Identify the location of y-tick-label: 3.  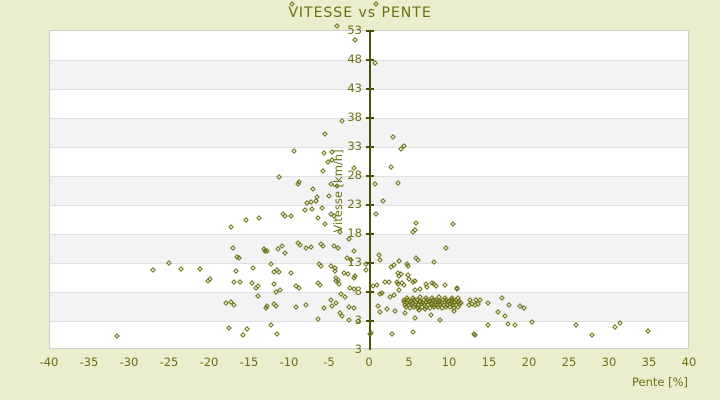
(358, 320).